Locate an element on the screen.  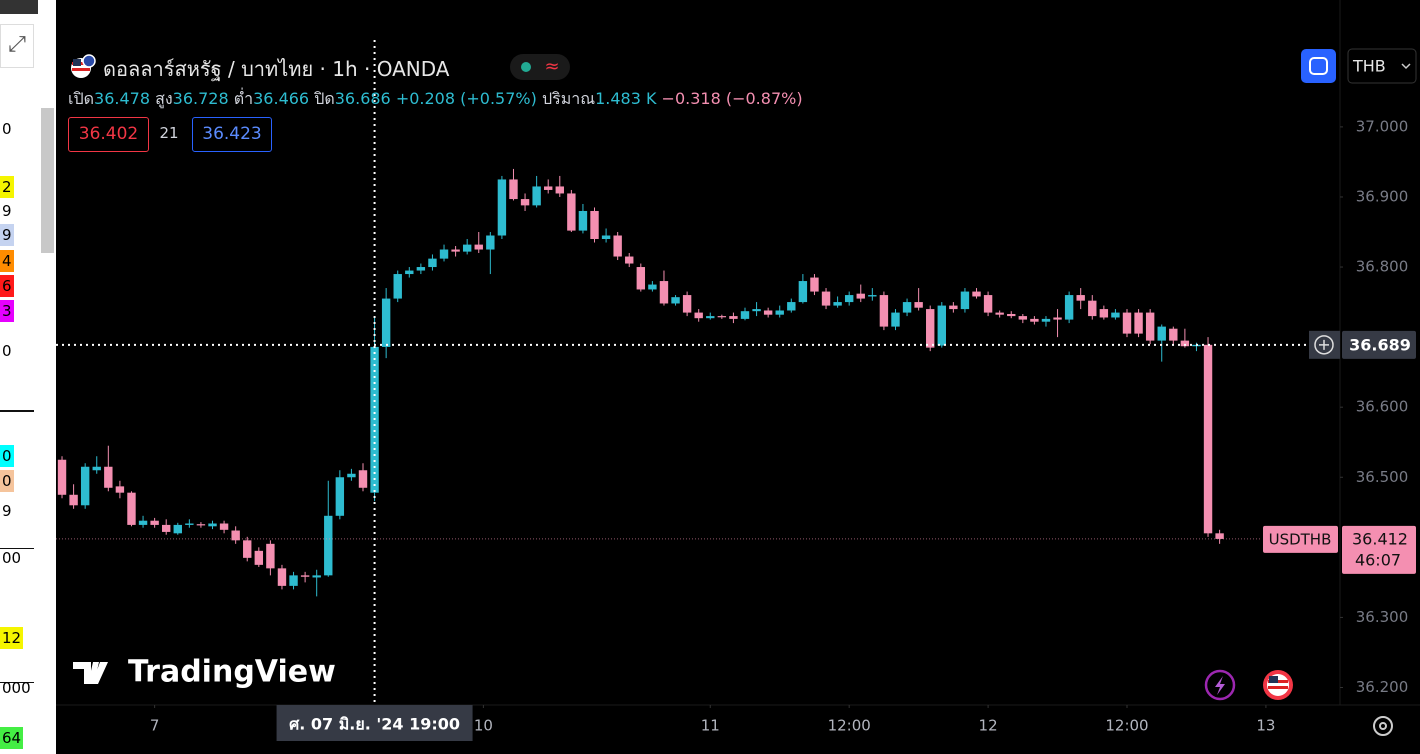
crosshair-time-tag is located at coordinates (374, 723).